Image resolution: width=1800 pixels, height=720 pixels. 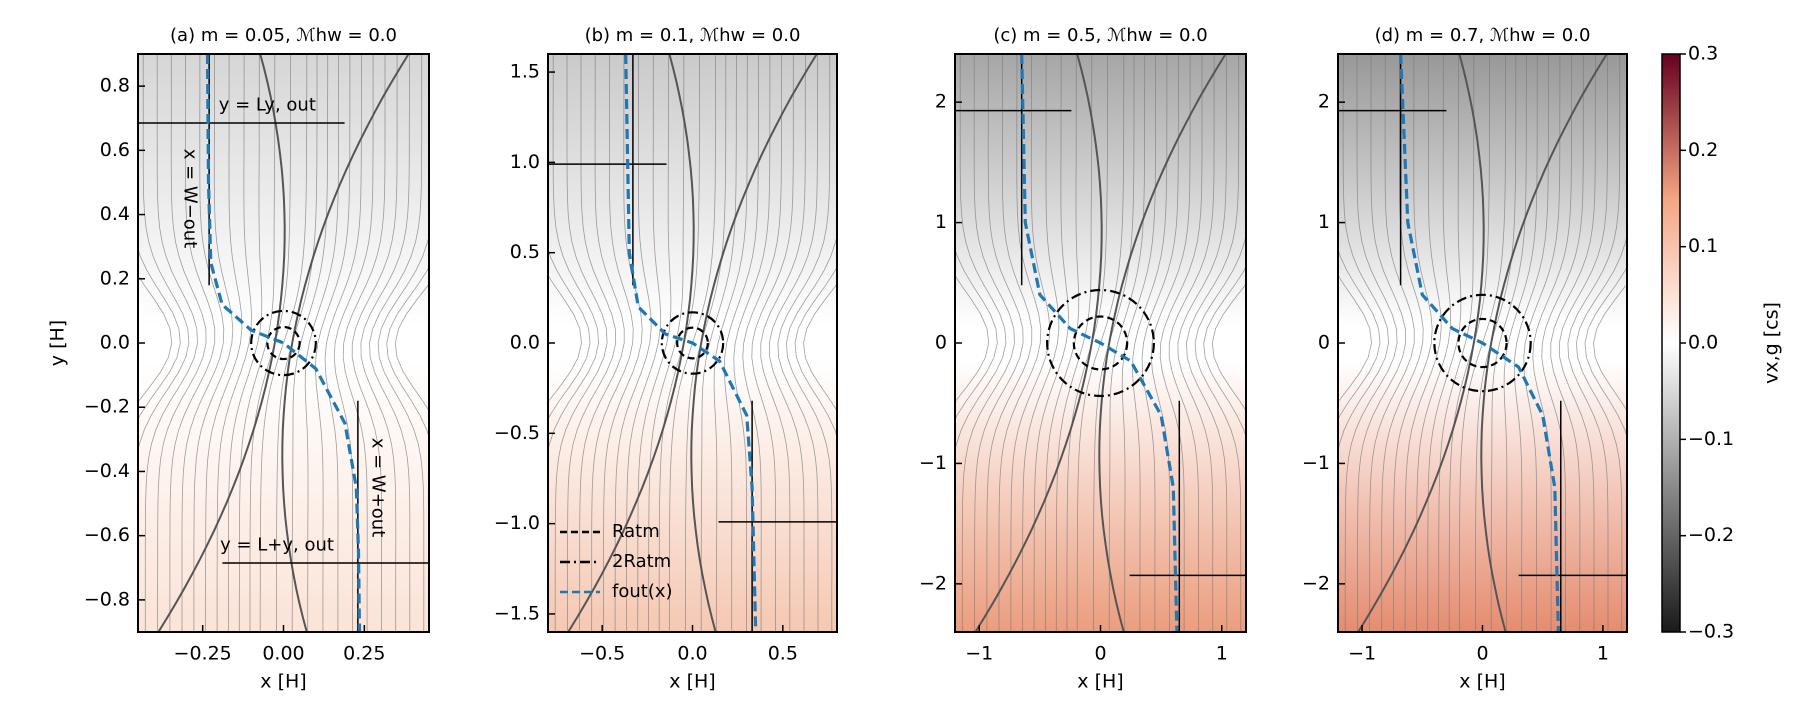 I want to click on colorbar-tick-label: 0.2, so click(x=1703, y=150).